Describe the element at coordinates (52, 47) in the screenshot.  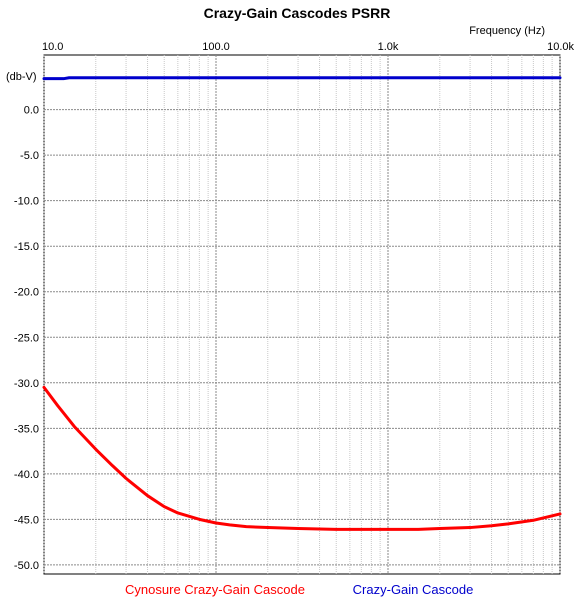
I see `x-tick-label: 10.0` at that location.